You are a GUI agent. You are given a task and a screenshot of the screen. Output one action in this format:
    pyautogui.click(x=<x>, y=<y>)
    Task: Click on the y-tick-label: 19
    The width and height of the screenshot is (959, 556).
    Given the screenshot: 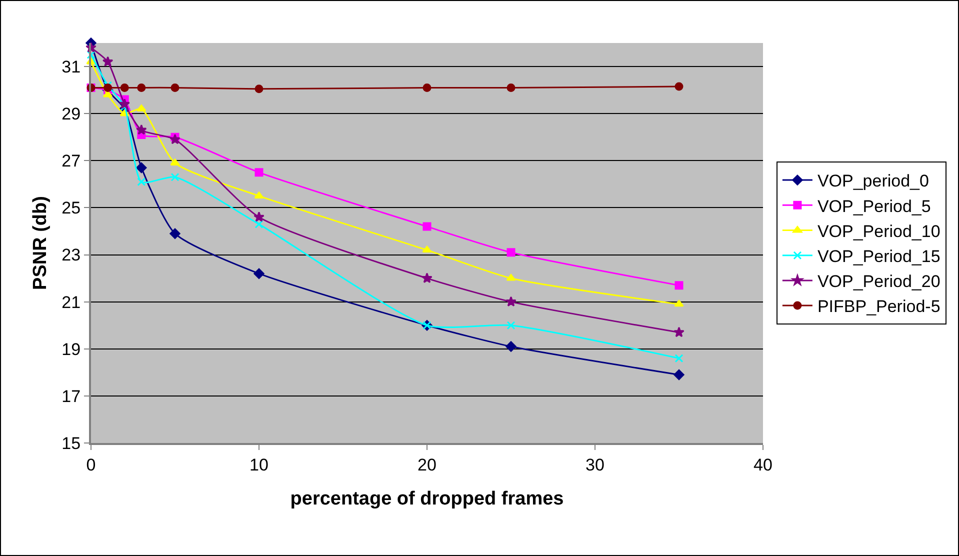 What is the action you would take?
    pyautogui.click(x=71, y=349)
    